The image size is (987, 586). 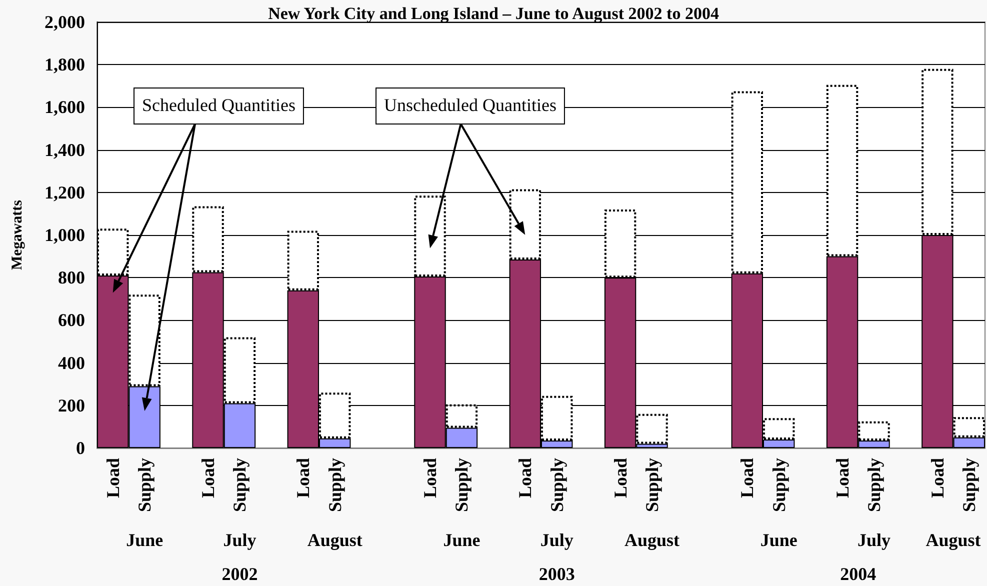 What do you see at coordinates (80, 448) in the screenshot?
I see `y-tick-label: 0` at bounding box center [80, 448].